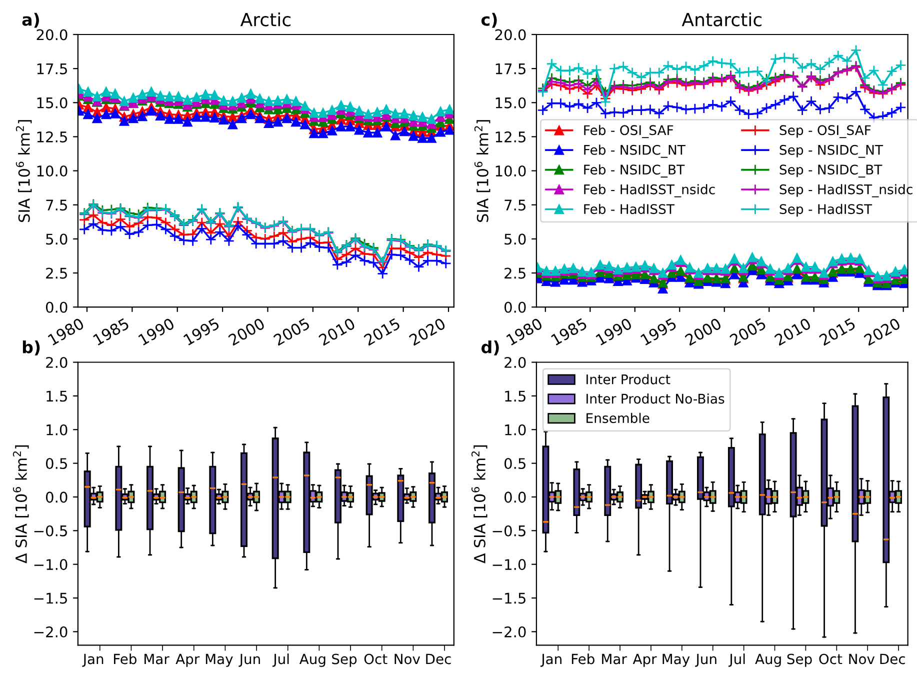  Describe the element at coordinates (831, 171) in the screenshot. I see `legend-label: Sep - NSIDC_BT` at that location.